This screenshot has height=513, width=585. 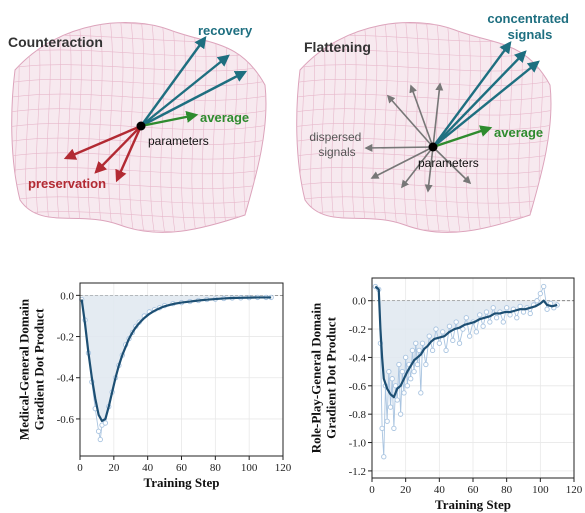 I want to click on dispersed-label: dispersed signals, so click(x=336, y=144).